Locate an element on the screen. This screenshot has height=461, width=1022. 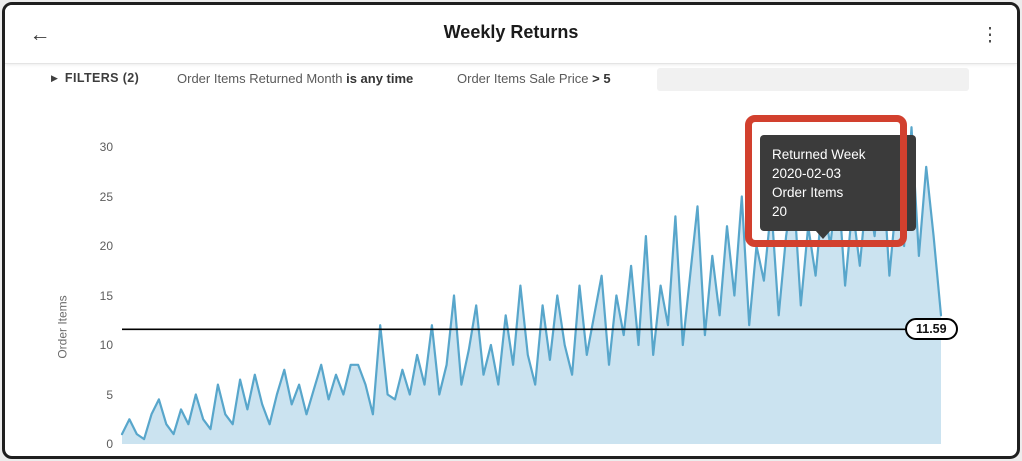
tooltip-line-1: Returned Week is located at coordinates (819, 154).